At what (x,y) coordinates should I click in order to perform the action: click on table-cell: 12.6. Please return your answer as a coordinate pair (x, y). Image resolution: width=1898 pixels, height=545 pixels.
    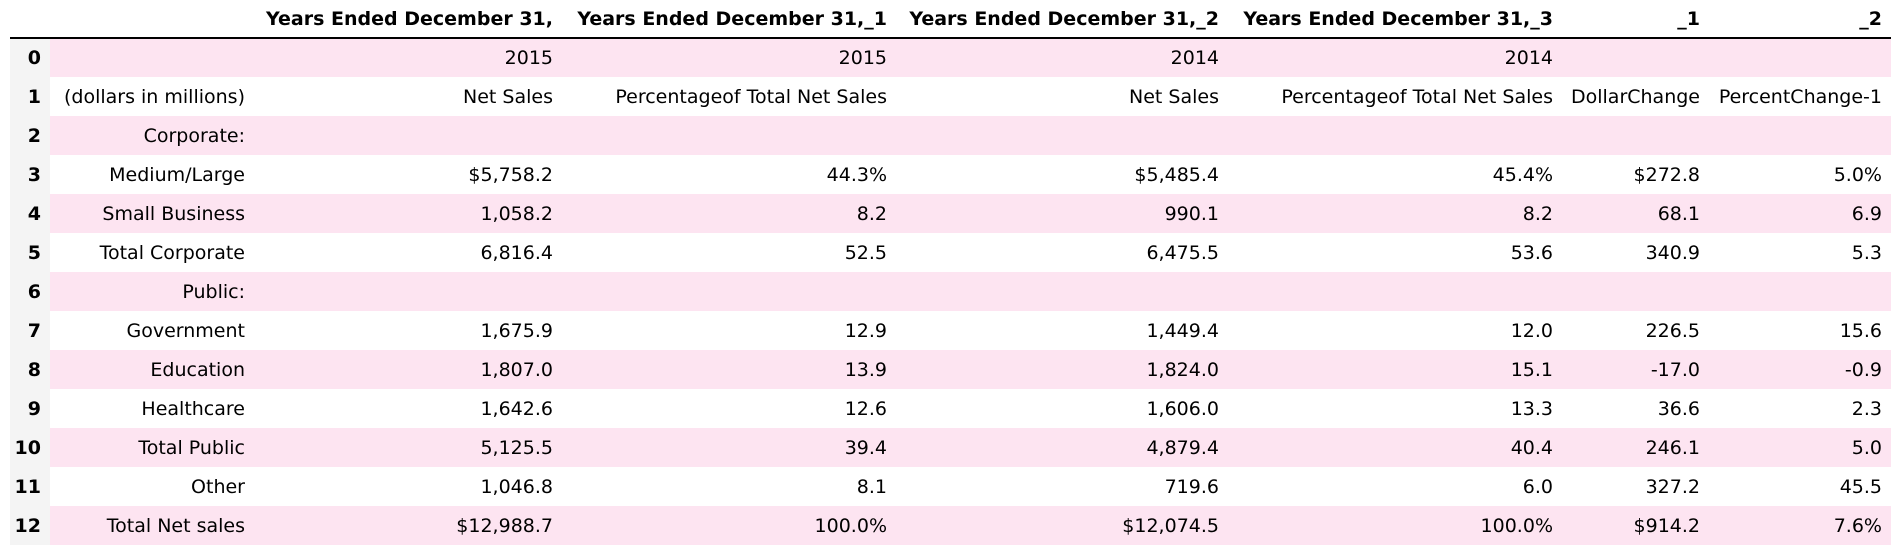
    Looking at the image, I should click on (865, 408).